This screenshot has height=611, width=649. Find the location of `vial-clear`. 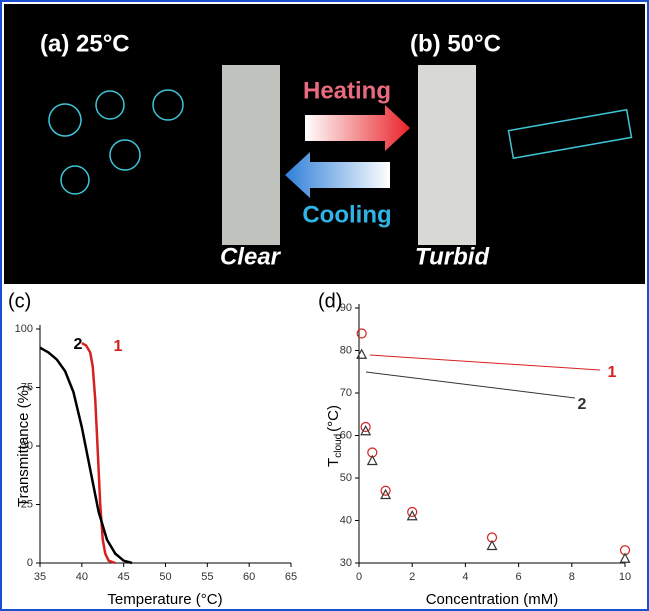

vial-clear is located at coordinates (251, 155).